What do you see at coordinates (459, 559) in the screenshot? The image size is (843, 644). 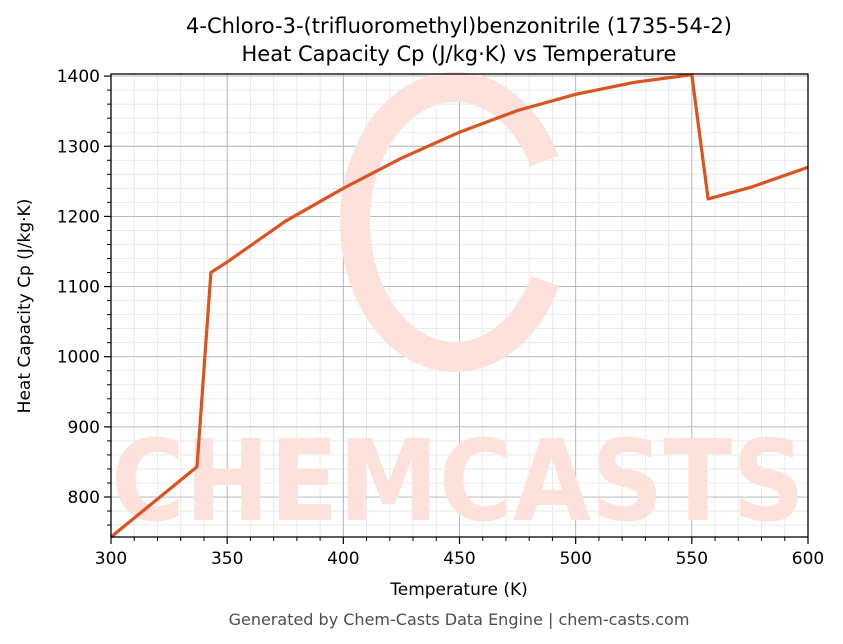 I see `x-tick-label: 450` at bounding box center [459, 559].